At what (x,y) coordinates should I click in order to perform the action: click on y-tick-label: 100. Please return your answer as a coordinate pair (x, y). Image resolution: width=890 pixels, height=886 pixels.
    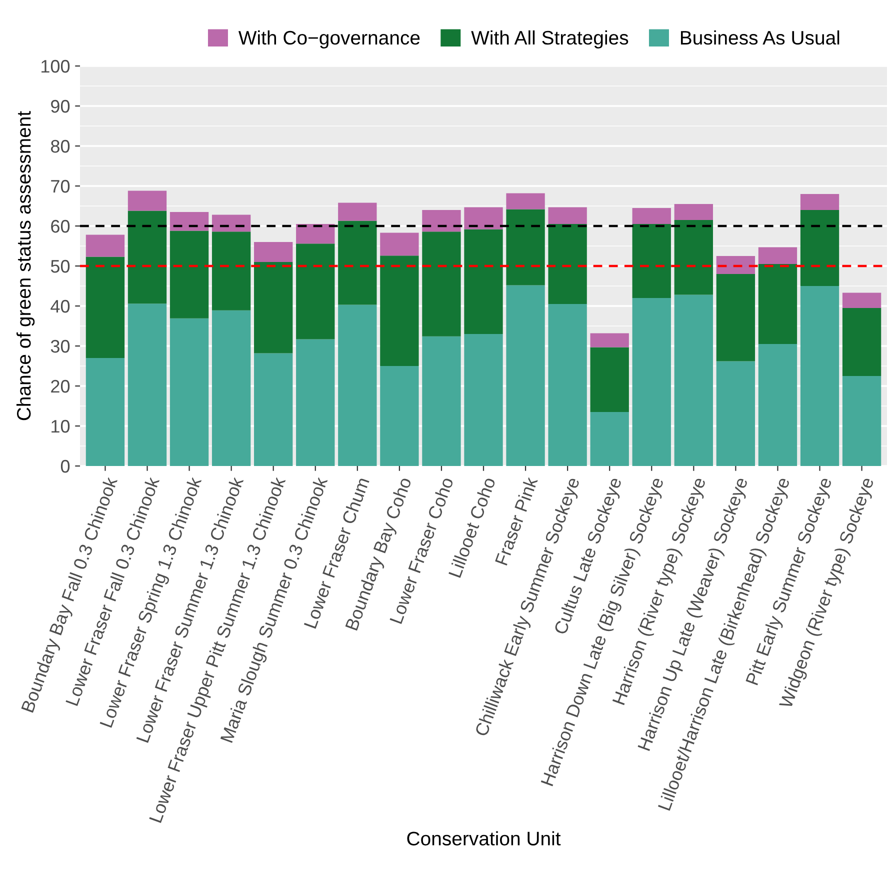
    Looking at the image, I should click on (56, 66).